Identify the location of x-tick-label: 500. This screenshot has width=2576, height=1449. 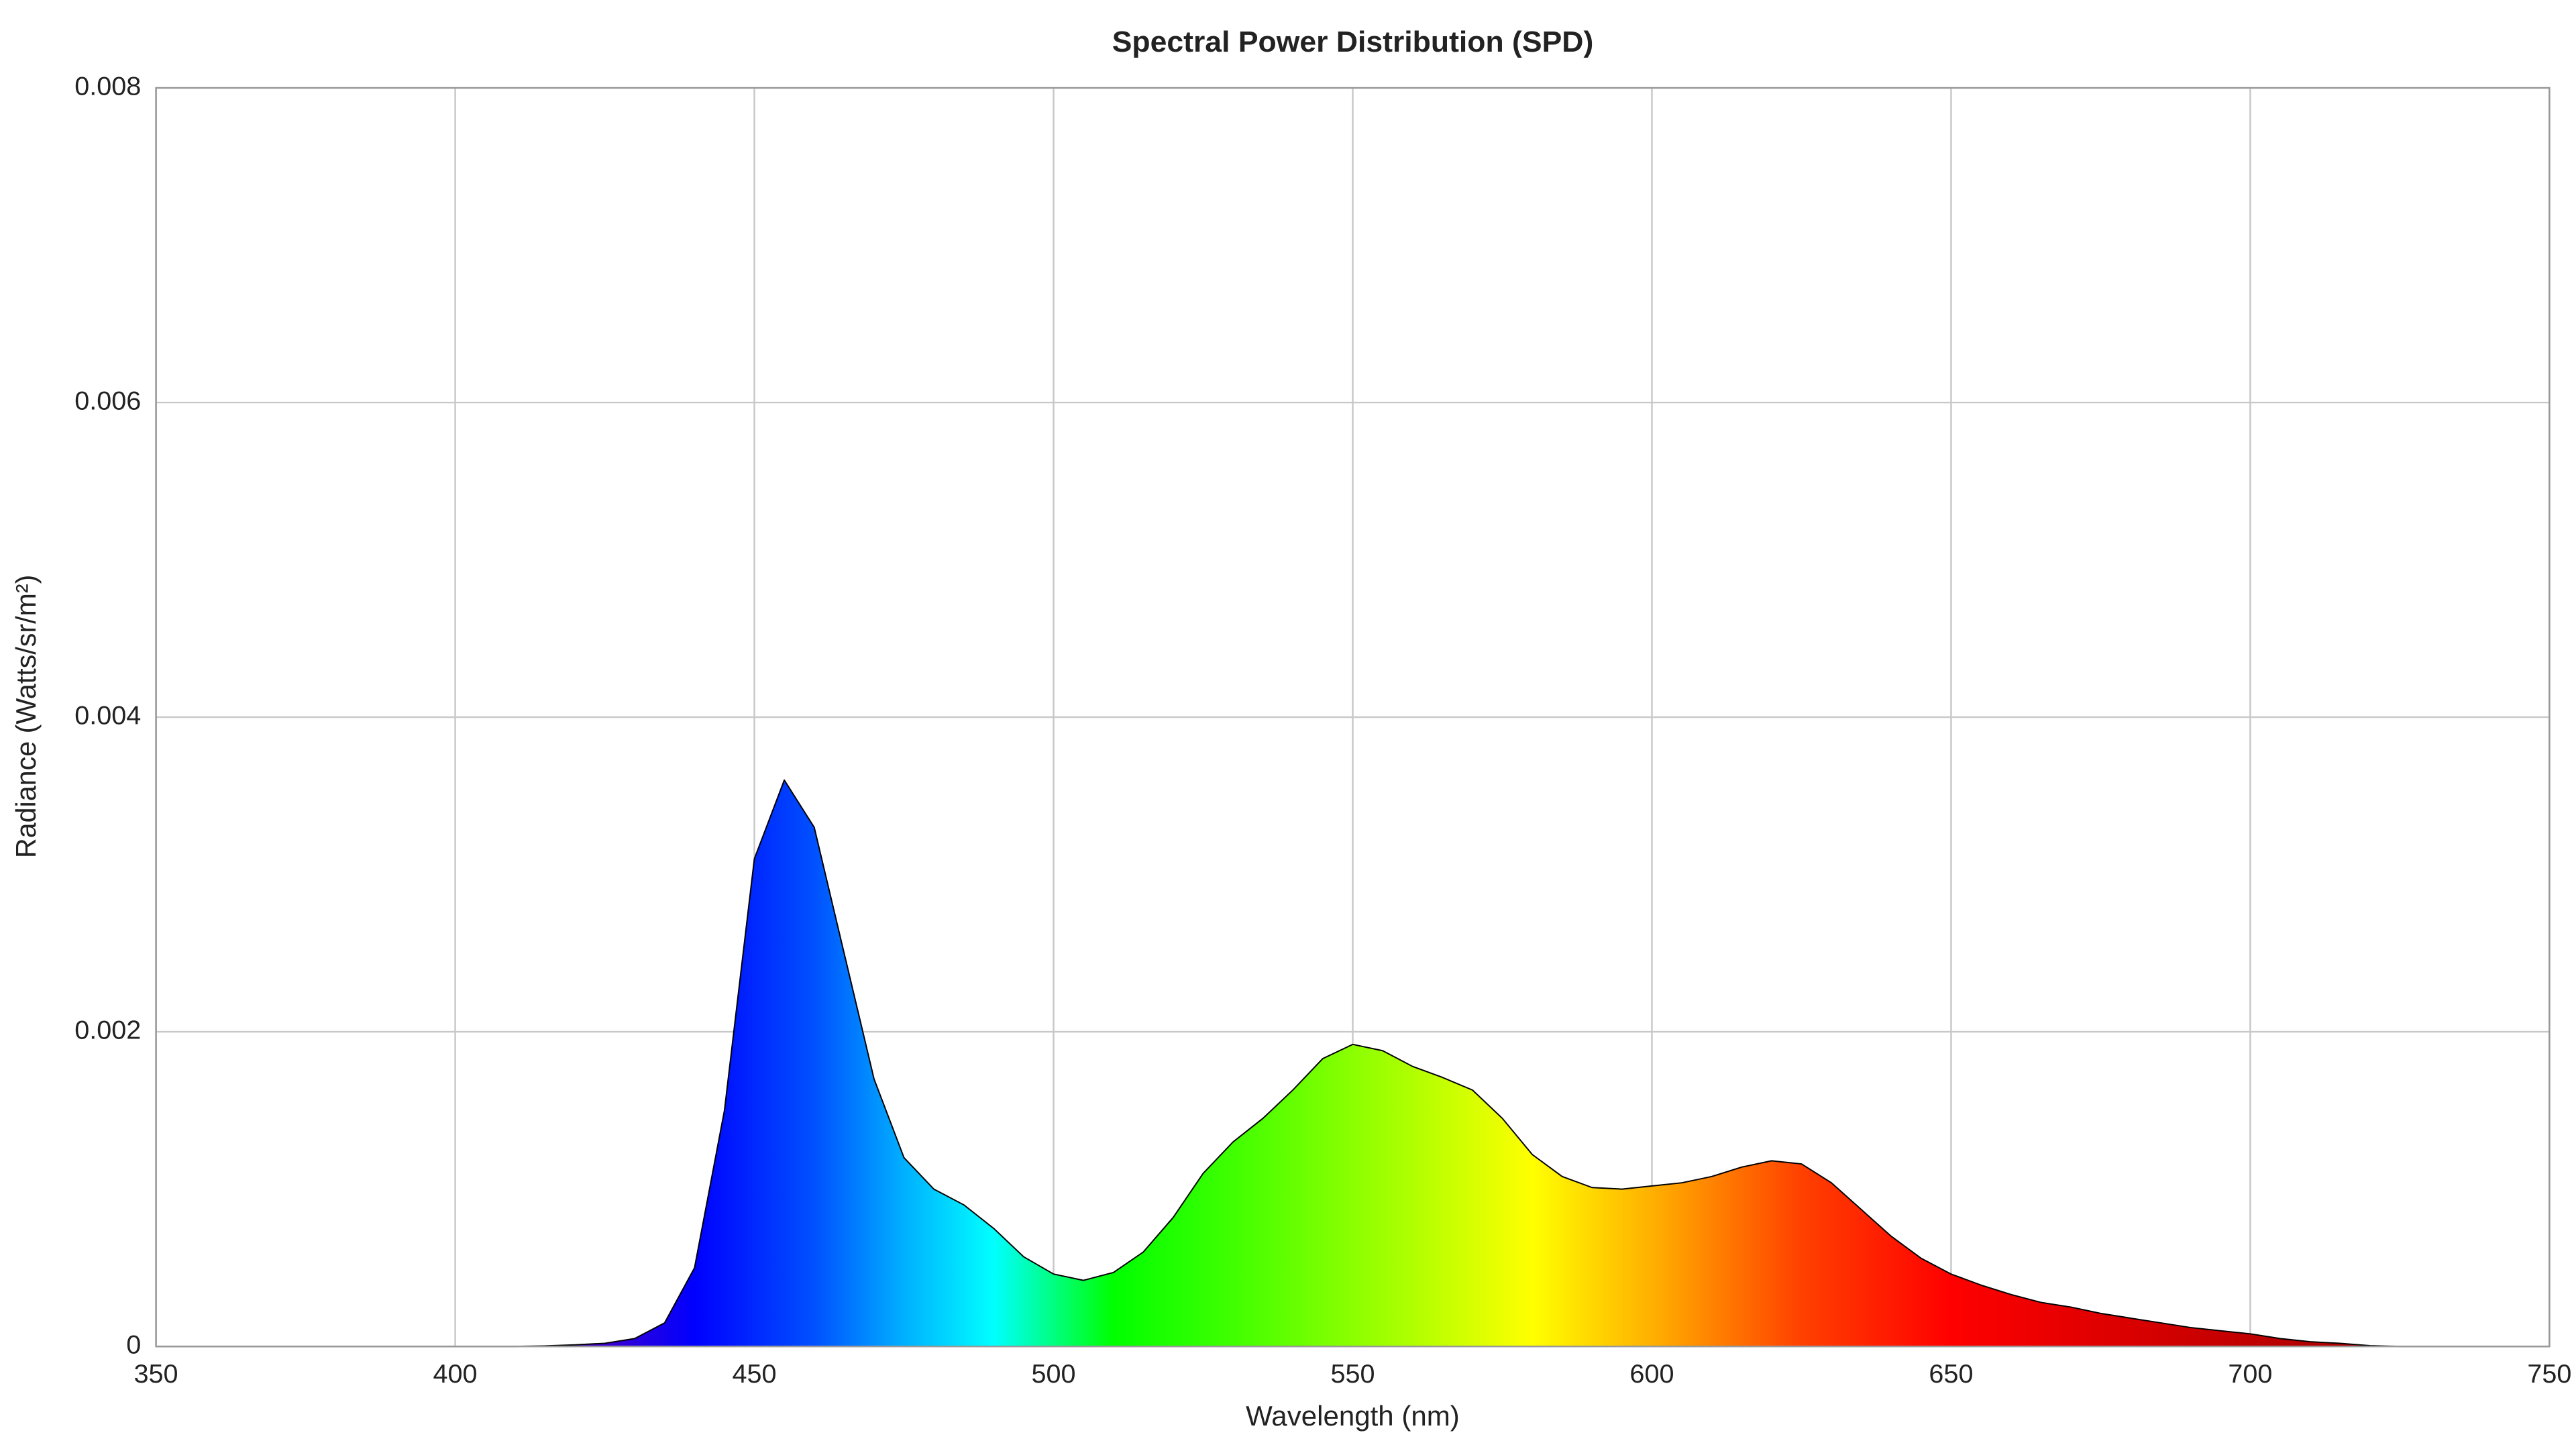
(1053, 1374).